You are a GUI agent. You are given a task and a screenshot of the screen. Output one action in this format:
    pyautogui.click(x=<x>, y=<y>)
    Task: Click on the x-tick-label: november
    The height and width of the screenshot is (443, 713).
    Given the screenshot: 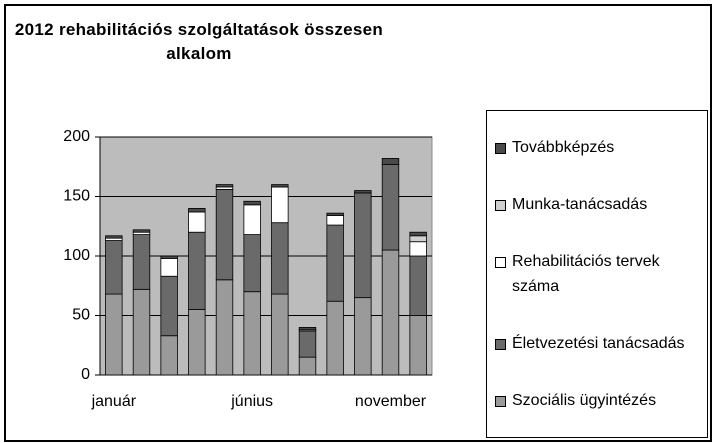 What is the action you would take?
    pyautogui.click(x=391, y=401)
    